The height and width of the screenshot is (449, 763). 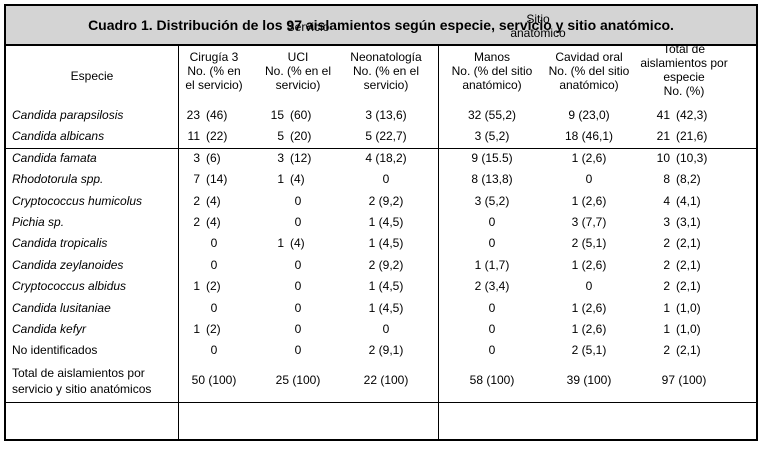 What do you see at coordinates (666, 179) in the screenshot?
I see `cell-count: 8` at bounding box center [666, 179].